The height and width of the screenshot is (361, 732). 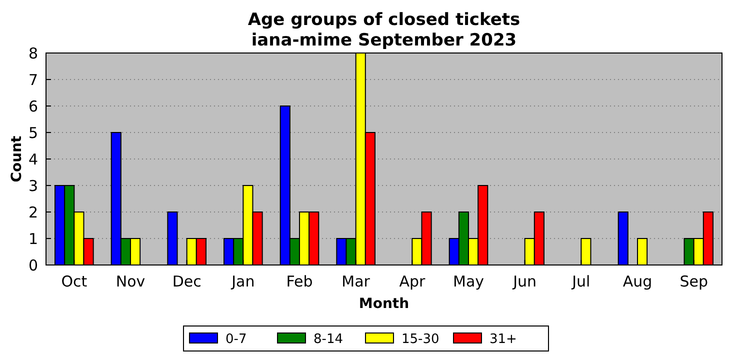 What do you see at coordinates (33, 79) in the screenshot?
I see `y-tick-label: 7` at bounding box center [33, 79].